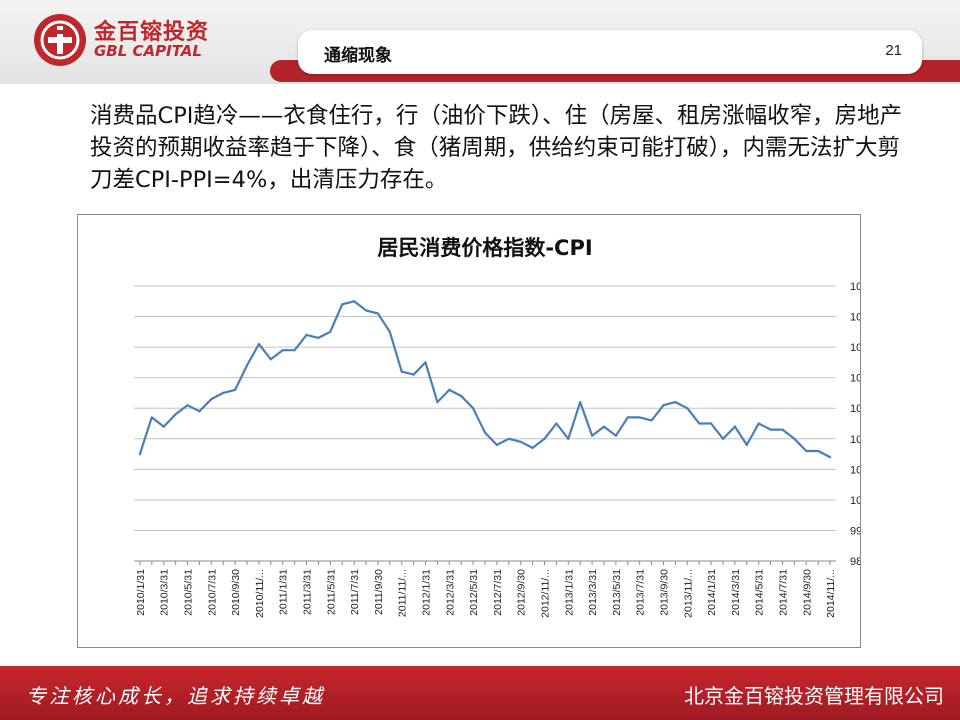  What do you see at coordinates (855, 440) in the screenshot?
I see `y-tick-label: 102` at bounding box center [855, 440].